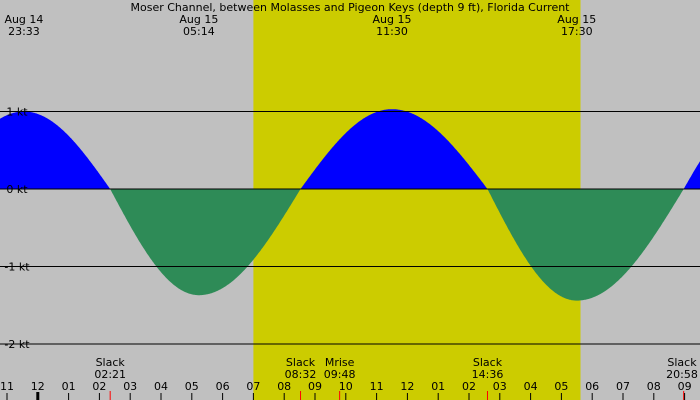 This screenshot has width=700, height=400. What do you see at coordinates (346, 386) in the screenshot?
I see `x-tick-label: 10` at bounding box center [346, 386].